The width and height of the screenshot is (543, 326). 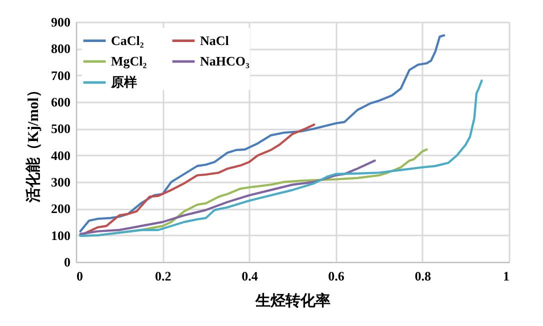 I want to click on y-tick-label: 800, so click(x=60, y=48).